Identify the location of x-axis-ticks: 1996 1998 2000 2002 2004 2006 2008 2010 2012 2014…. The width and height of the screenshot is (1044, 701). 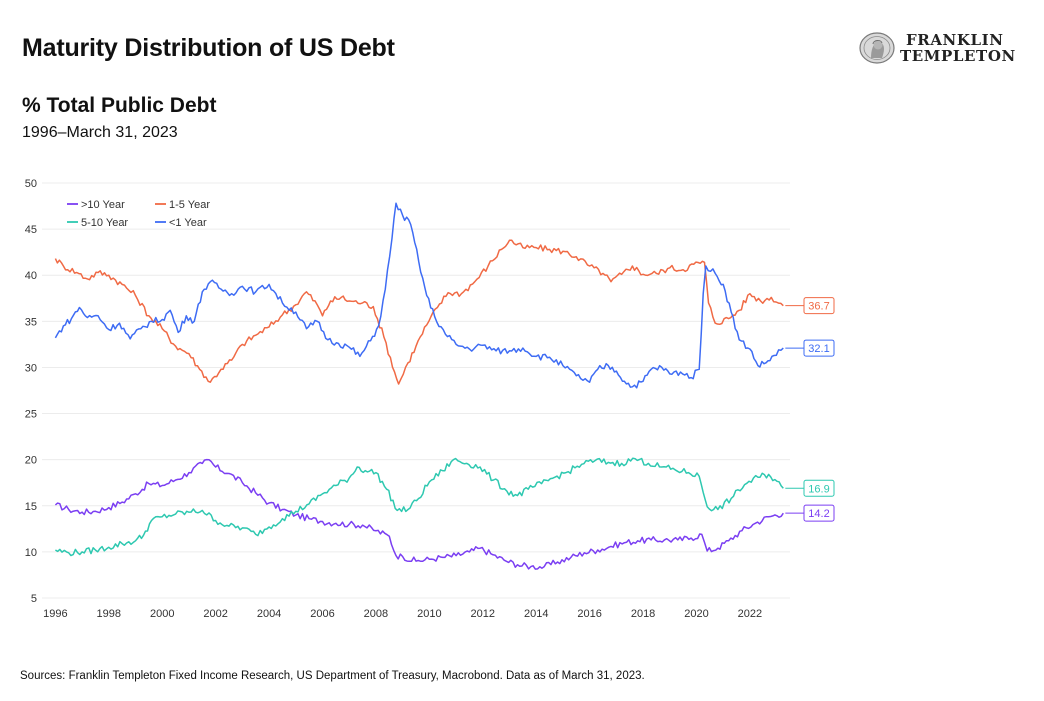
(402, 614).